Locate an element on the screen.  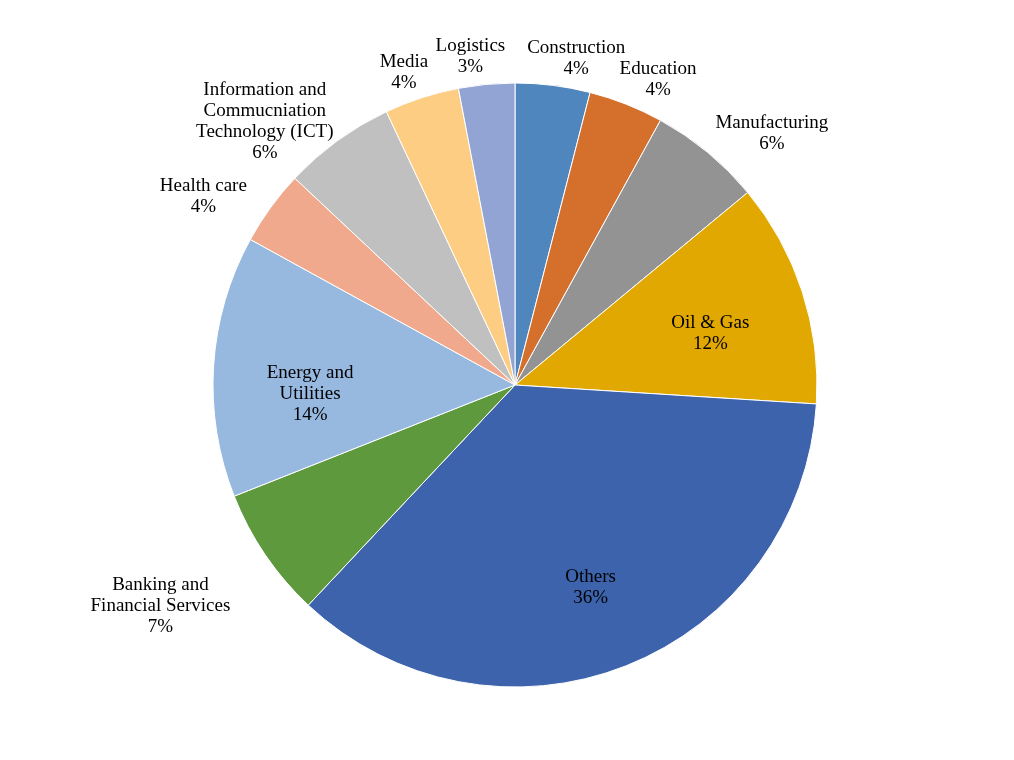
slice-label: Education is located at coordinates (658, 67).